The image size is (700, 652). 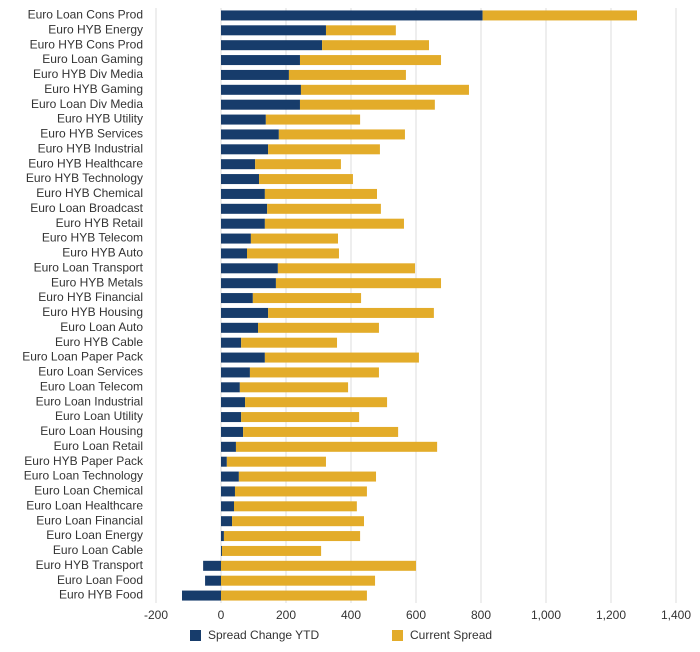 I want to click on y-tick-label: Euro Loan Div Media, so click(x=87, y=104).